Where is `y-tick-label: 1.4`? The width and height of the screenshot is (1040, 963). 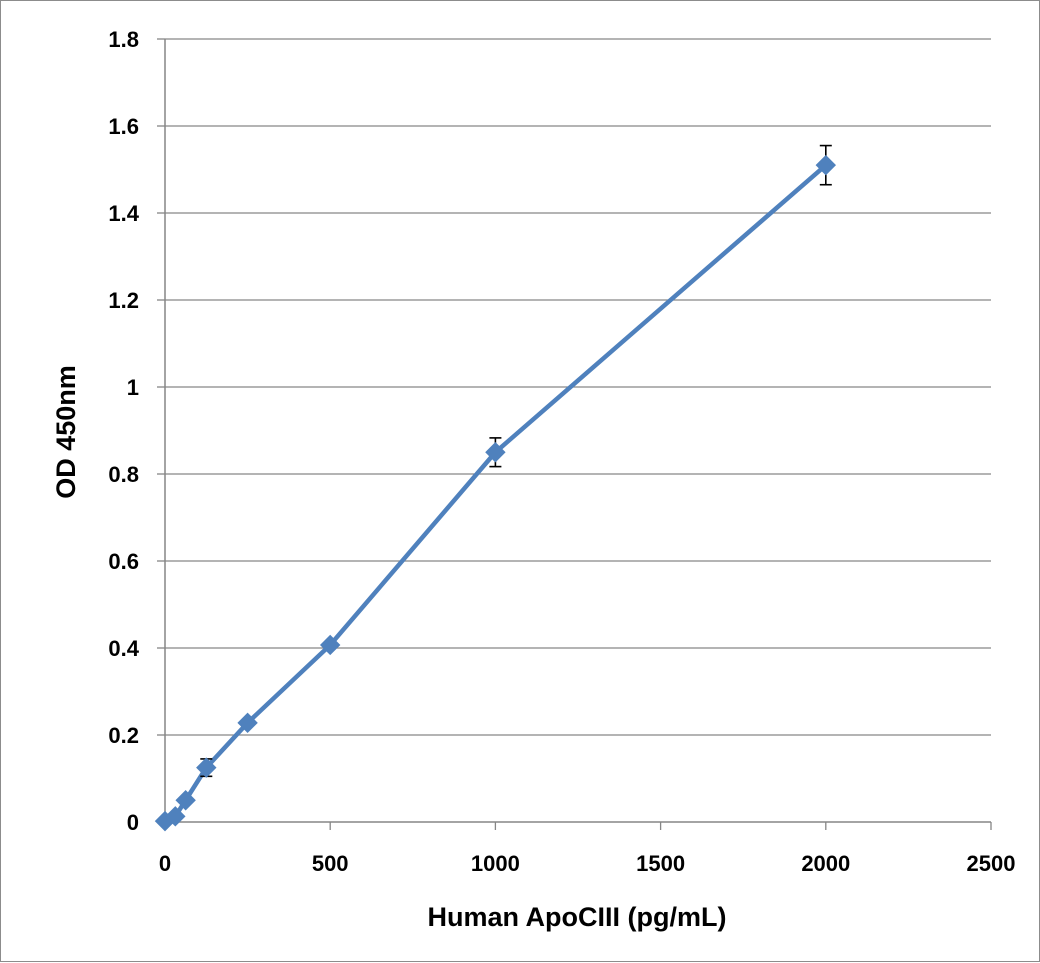 y-tick-label: 1.4 is located at coordinates (123, 213).